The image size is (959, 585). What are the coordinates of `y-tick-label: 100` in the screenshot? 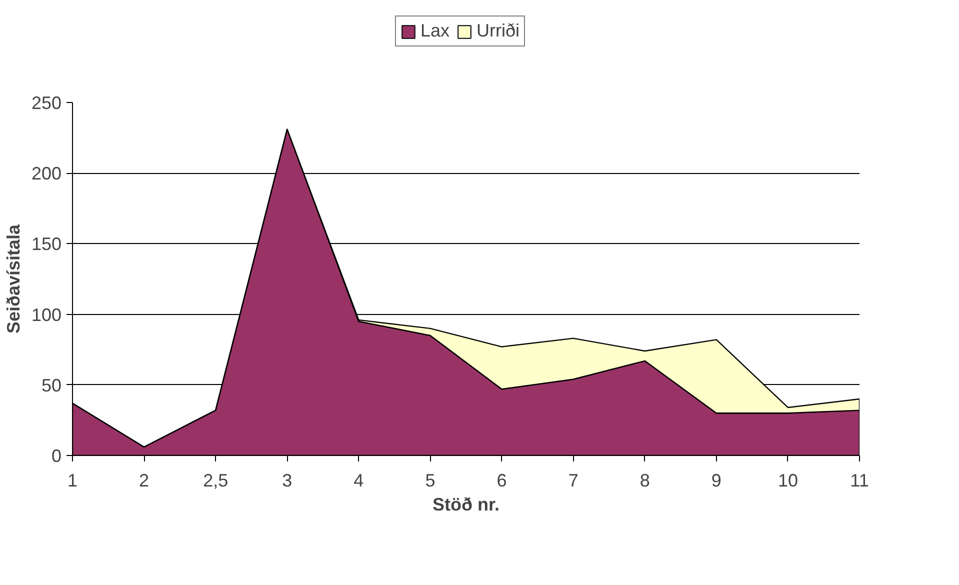 It's located at (46, 314).